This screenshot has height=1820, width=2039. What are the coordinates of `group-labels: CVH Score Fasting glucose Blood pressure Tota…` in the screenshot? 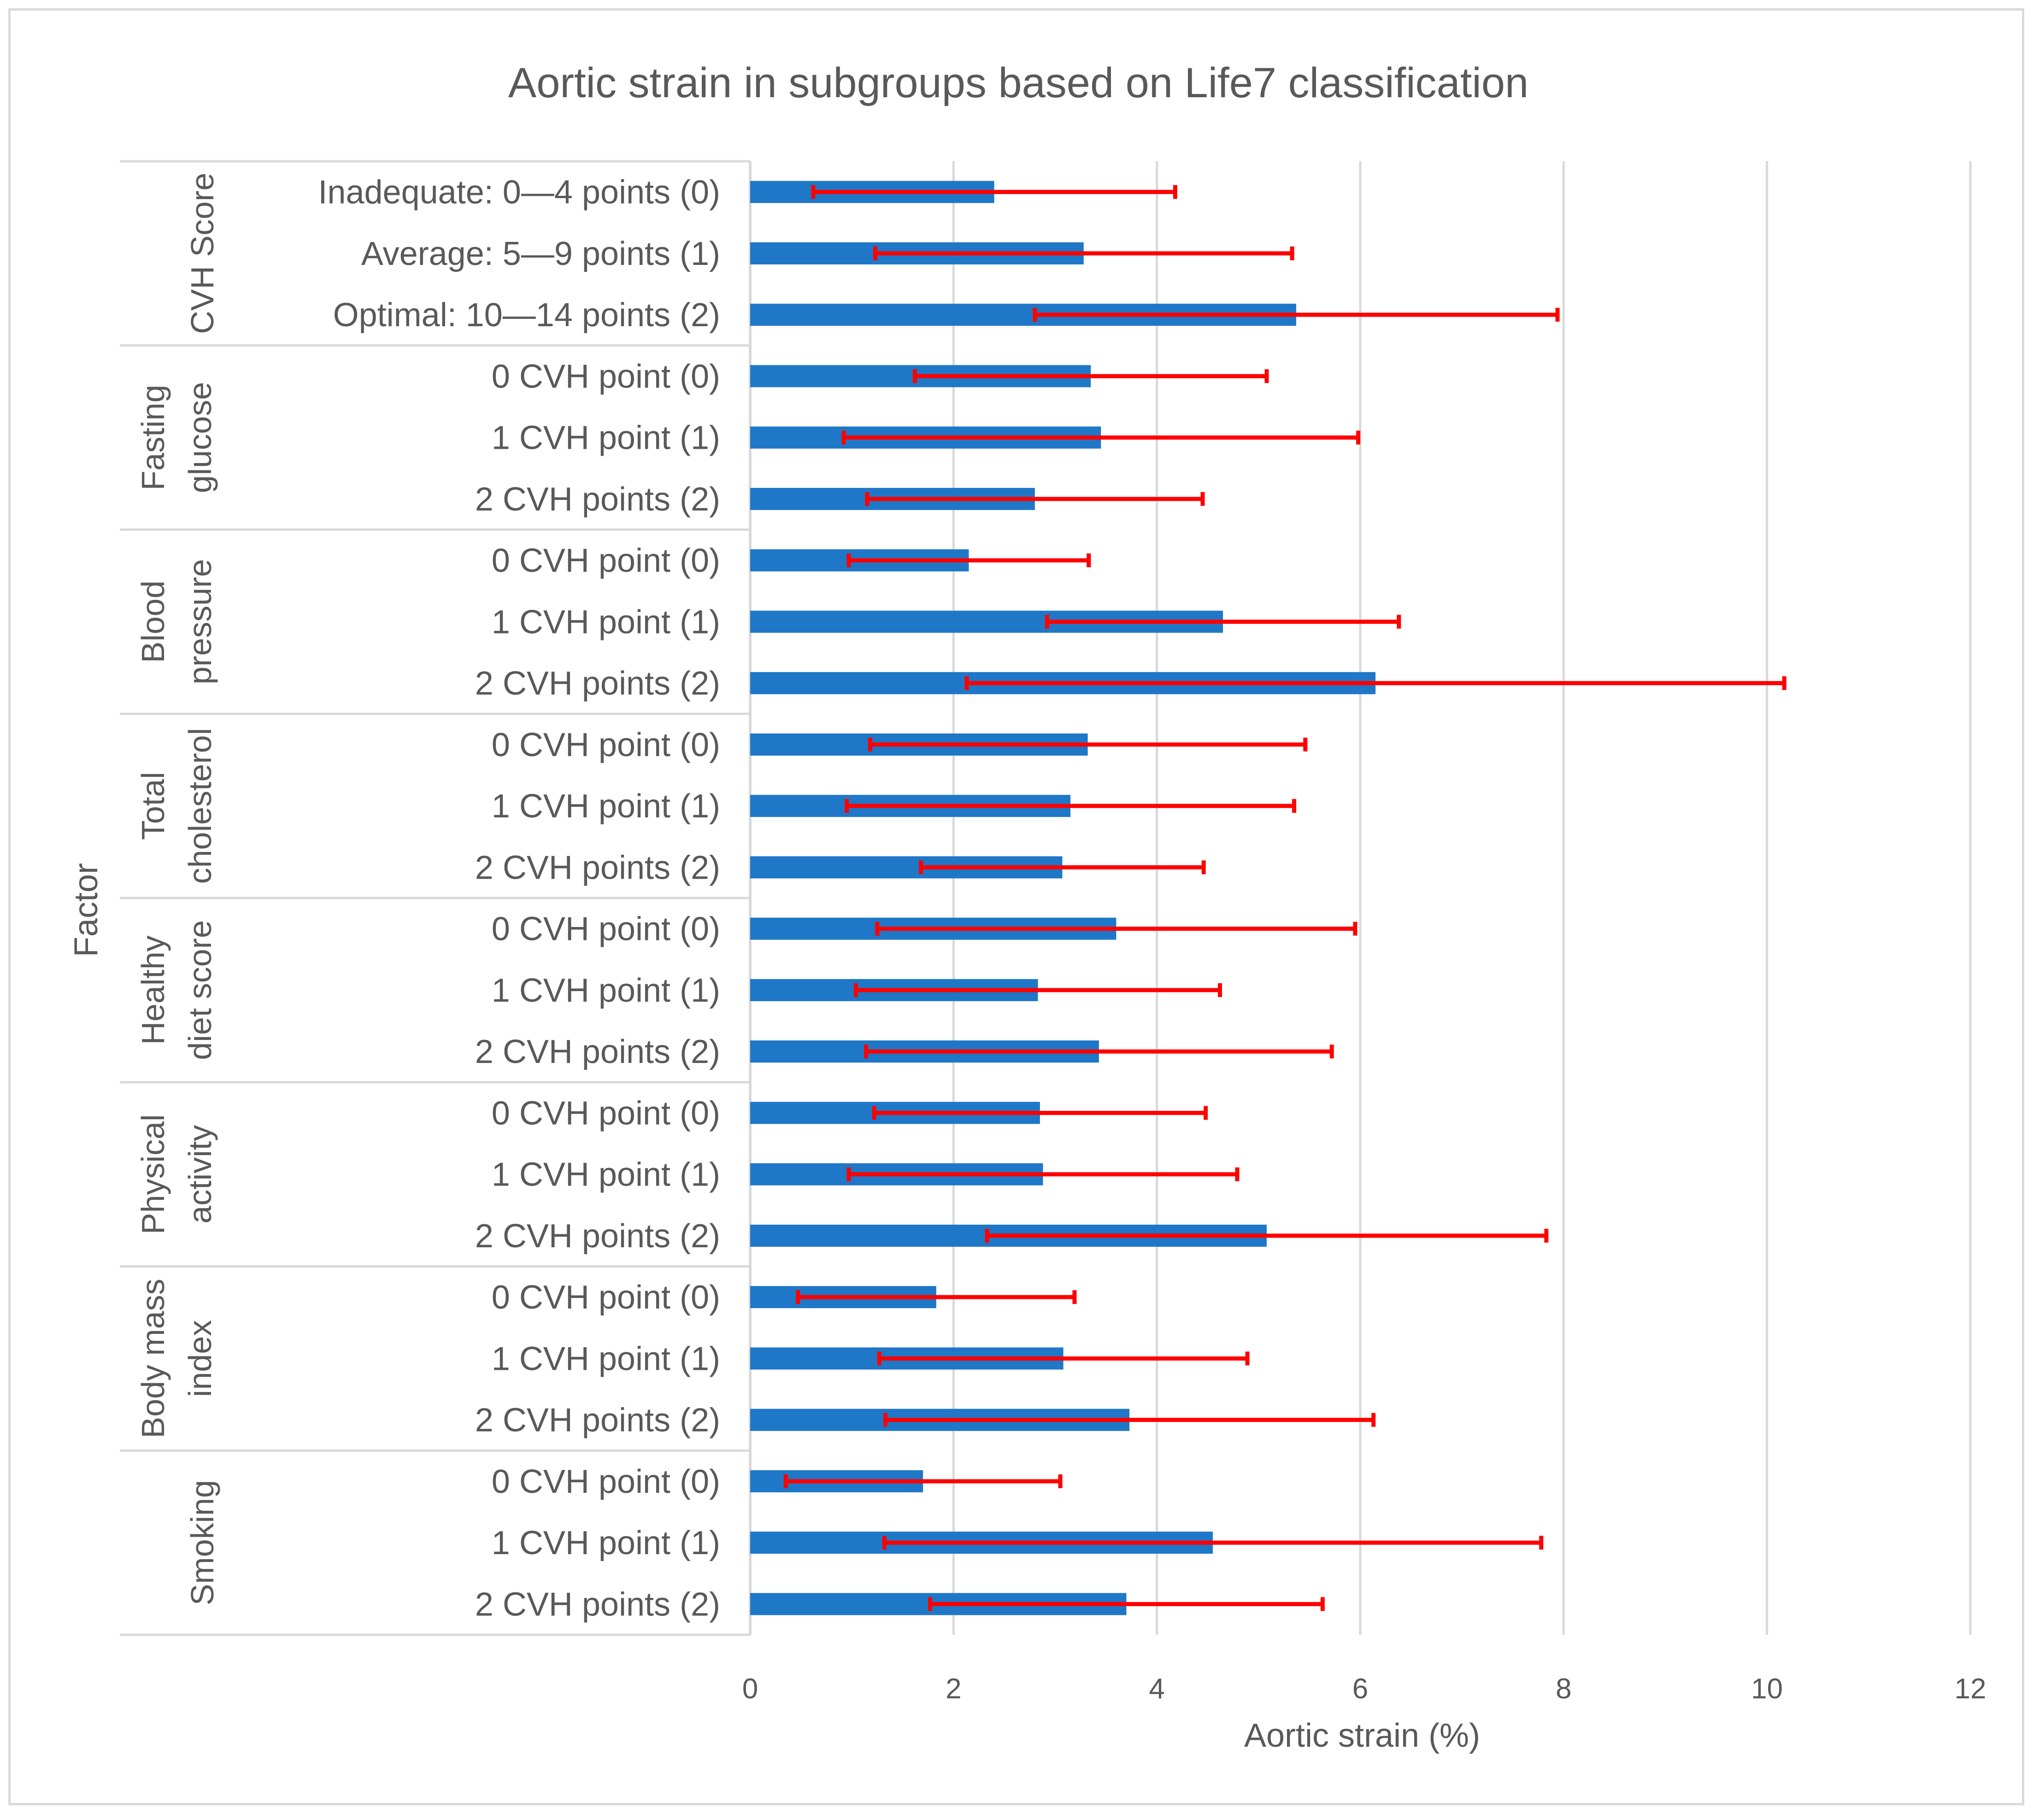 It's located at (177, 889).